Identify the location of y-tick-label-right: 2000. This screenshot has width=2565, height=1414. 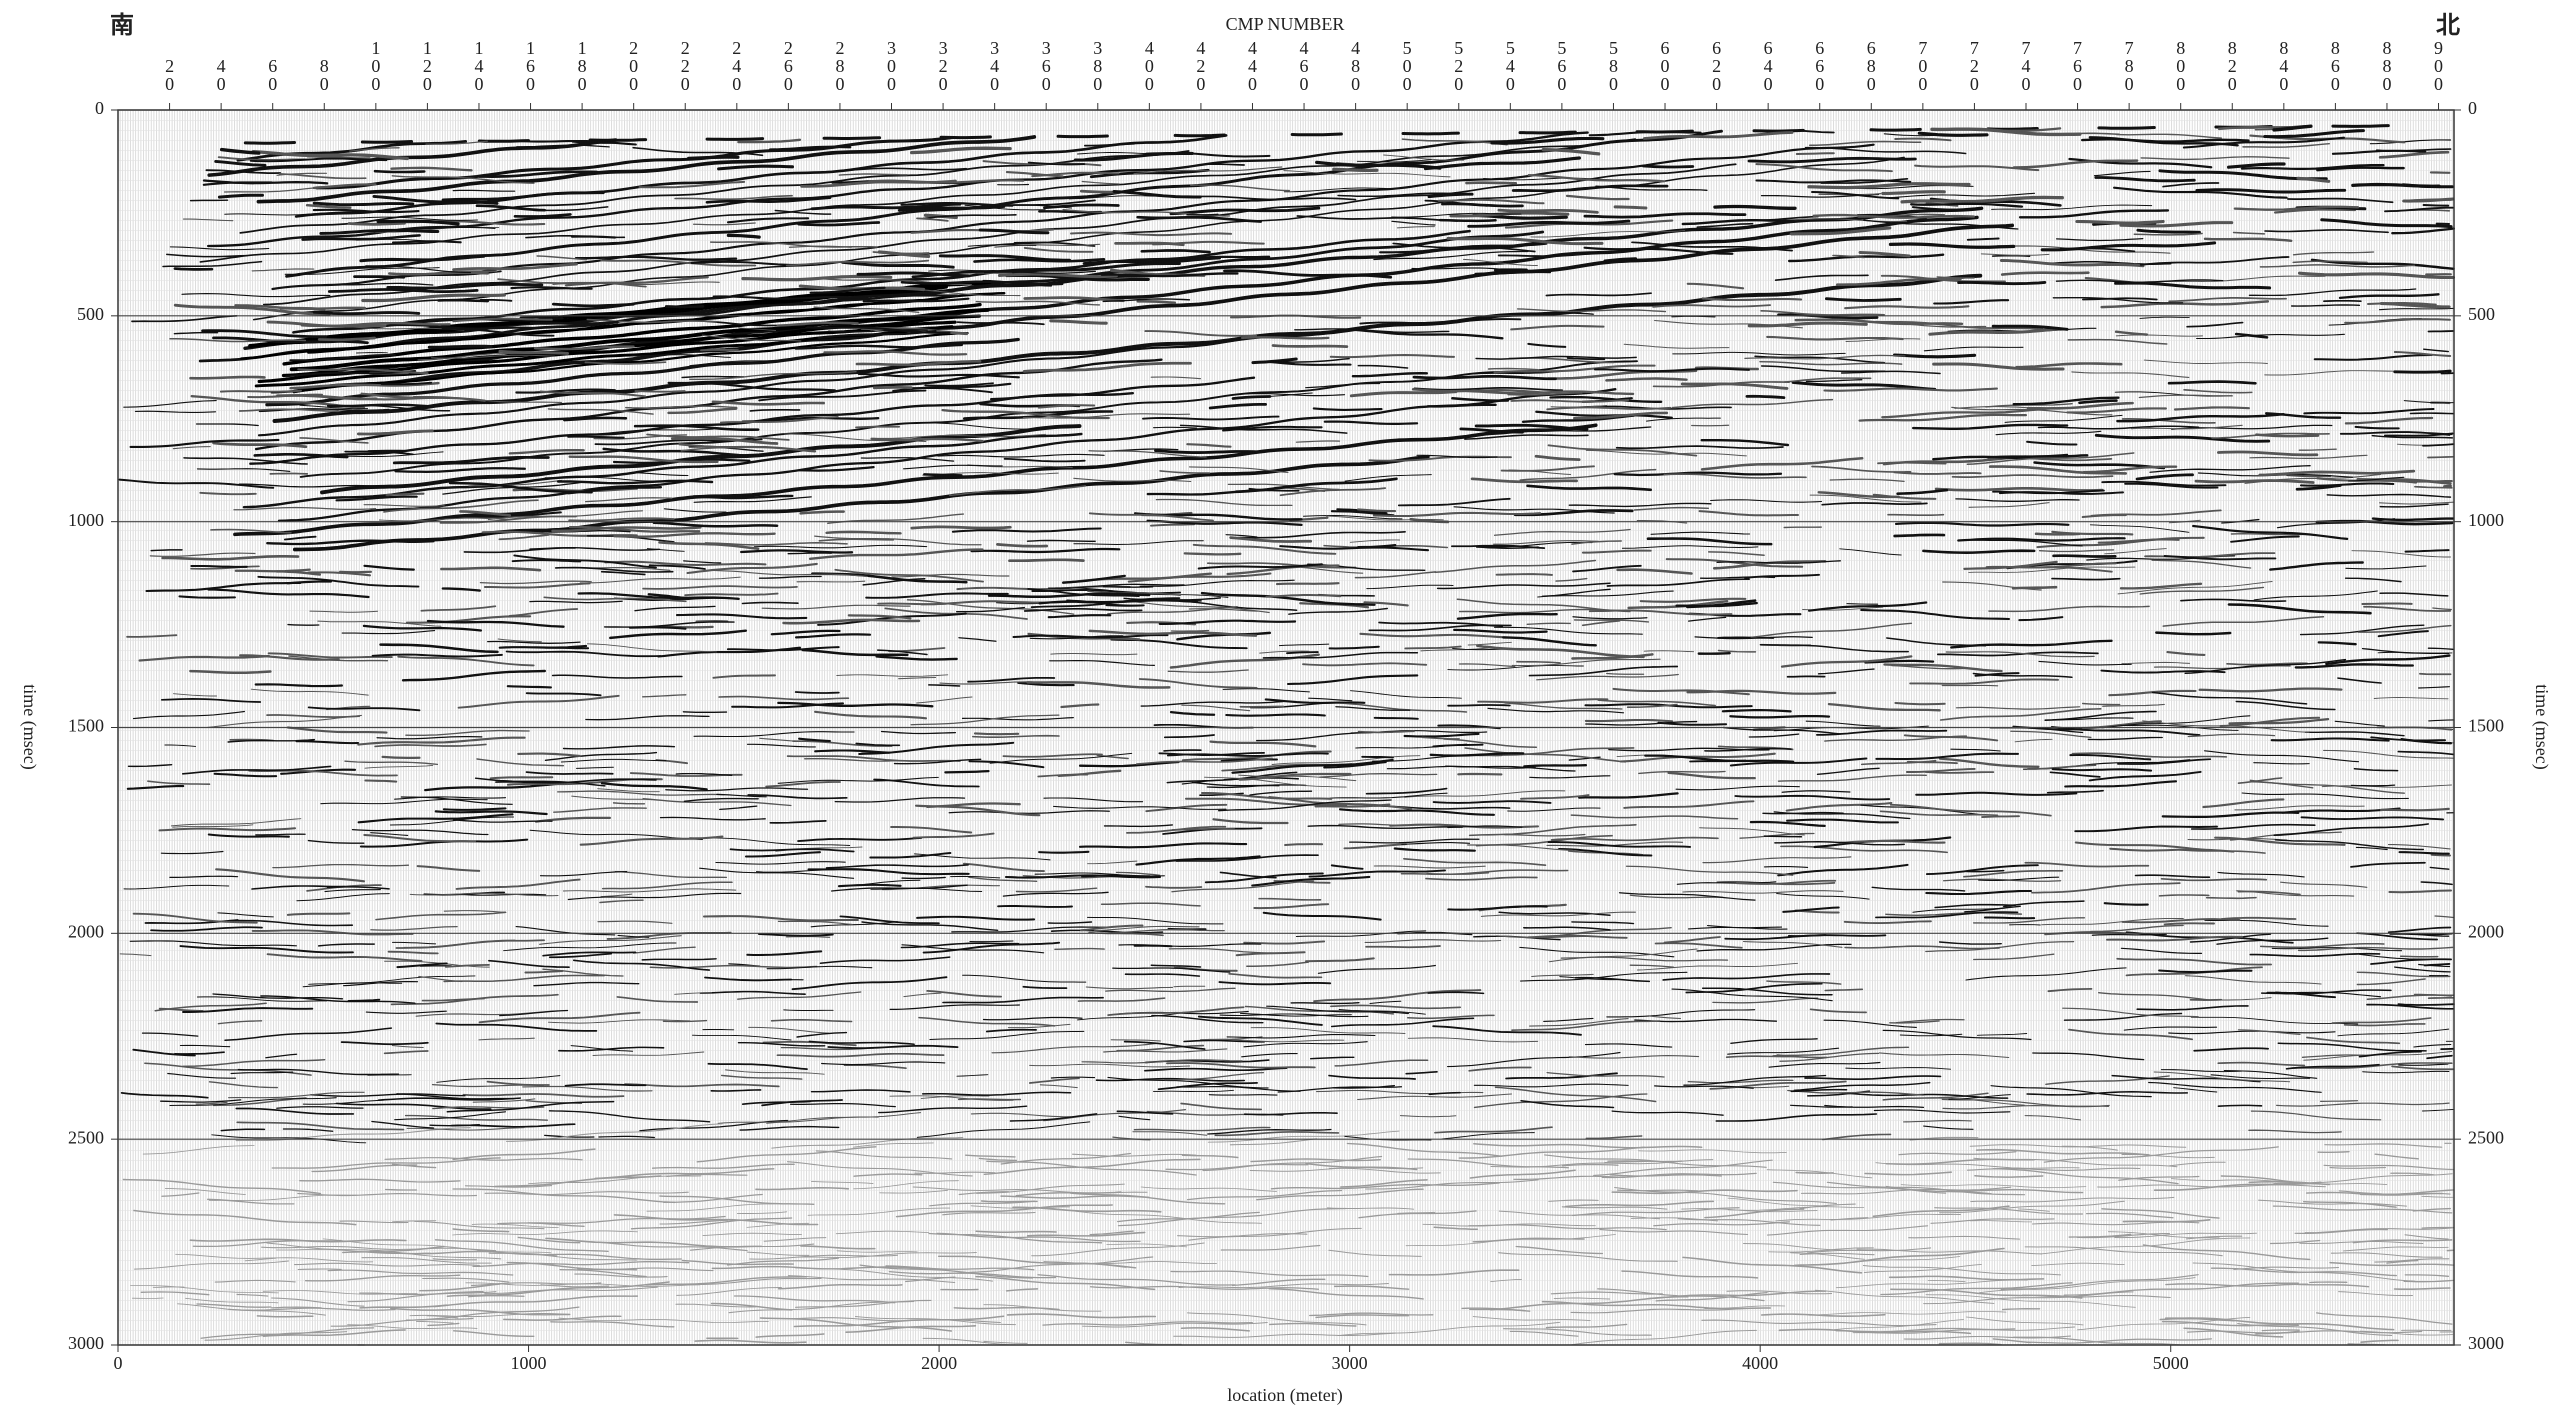
(2486, 931).